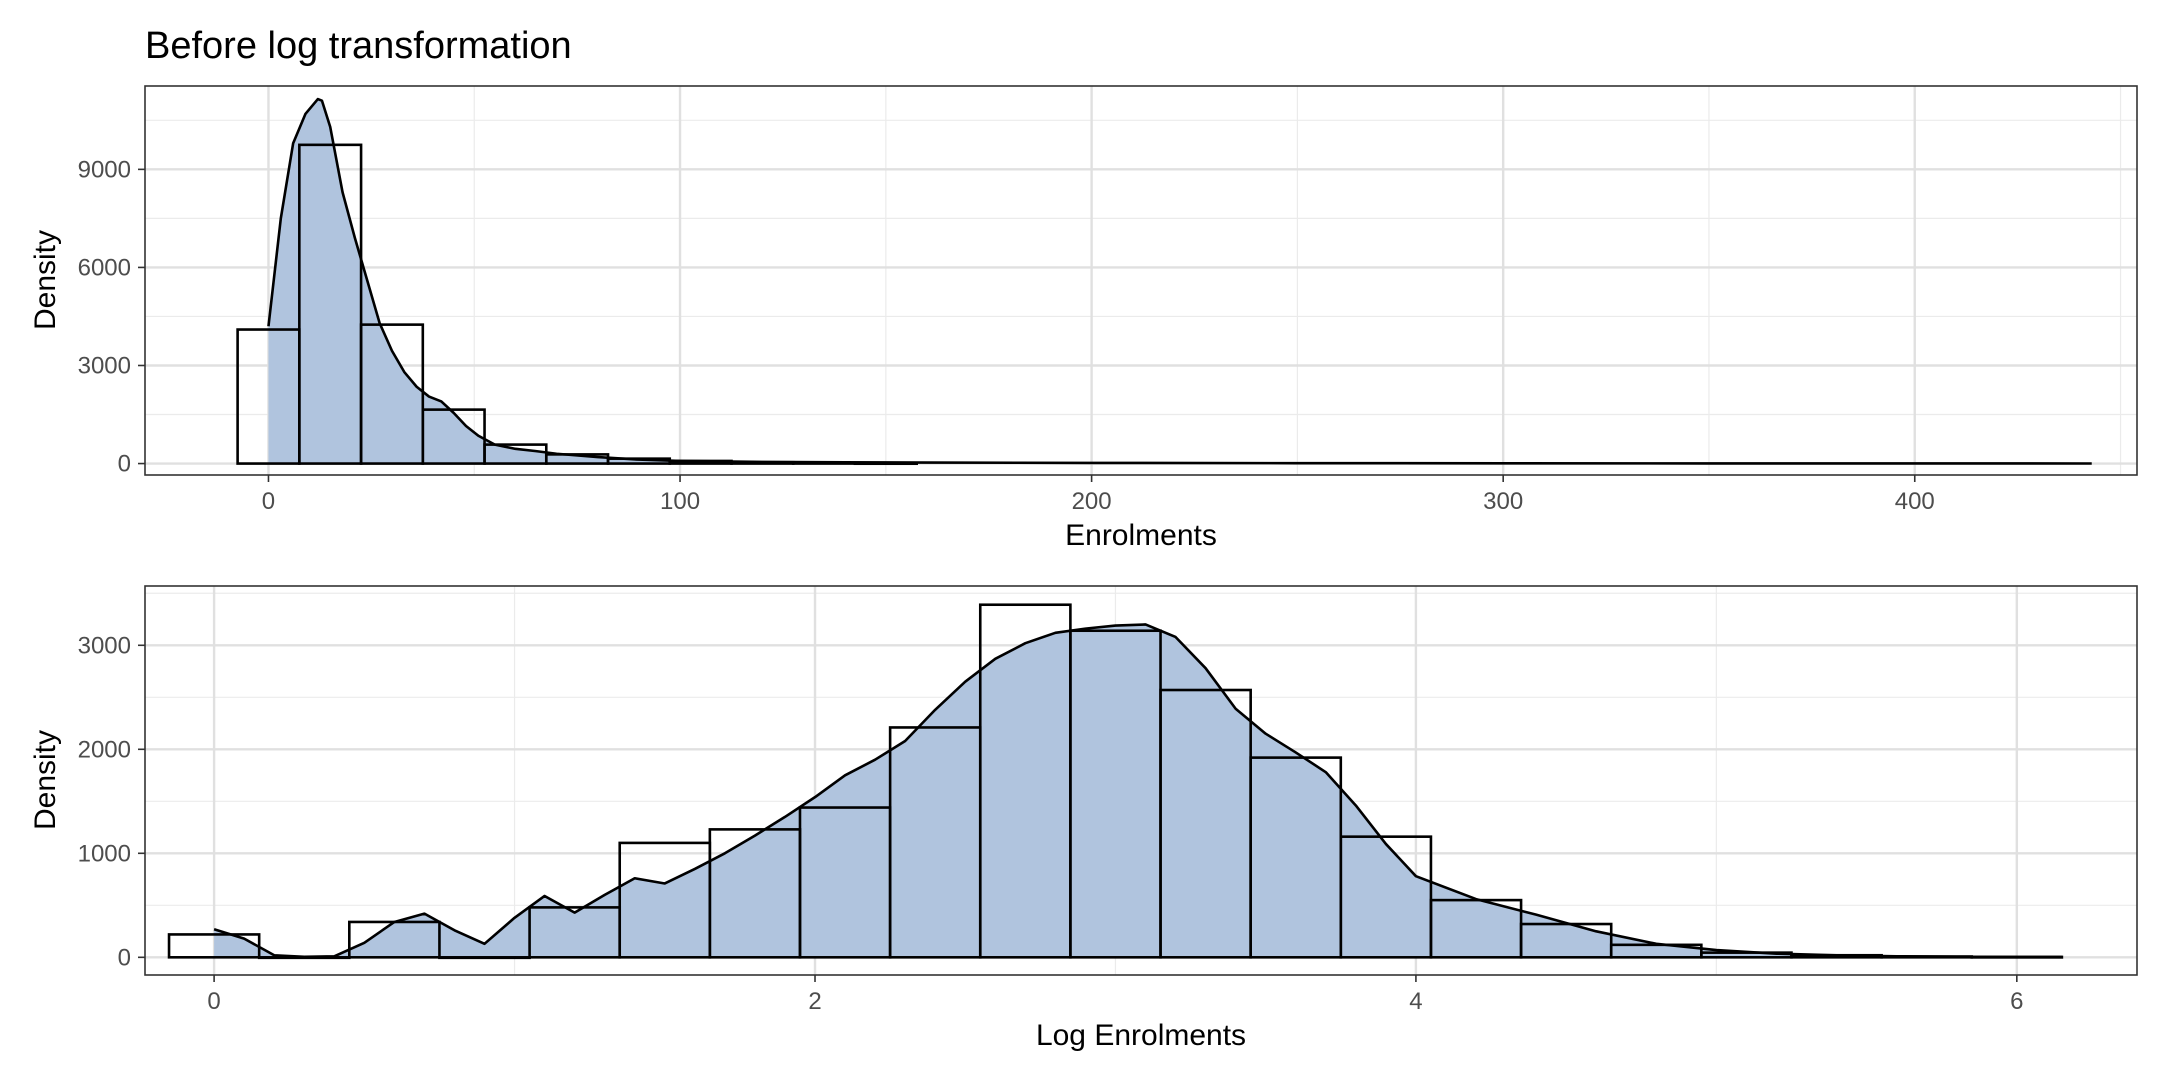 This screenshot has height=1080, width=2160. I want to click on chart-title: Before log transformation, so click(358, 46).